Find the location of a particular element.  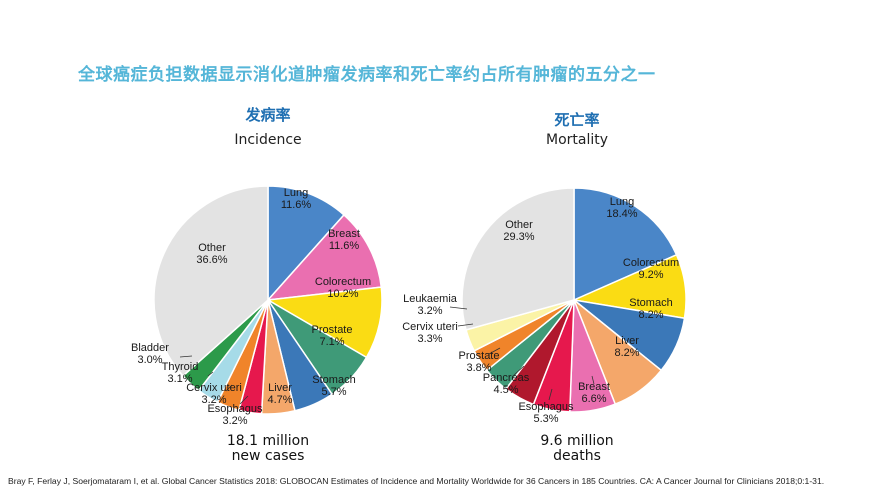

incidence-label-lung: Lung is located at coordinates (296, 193).